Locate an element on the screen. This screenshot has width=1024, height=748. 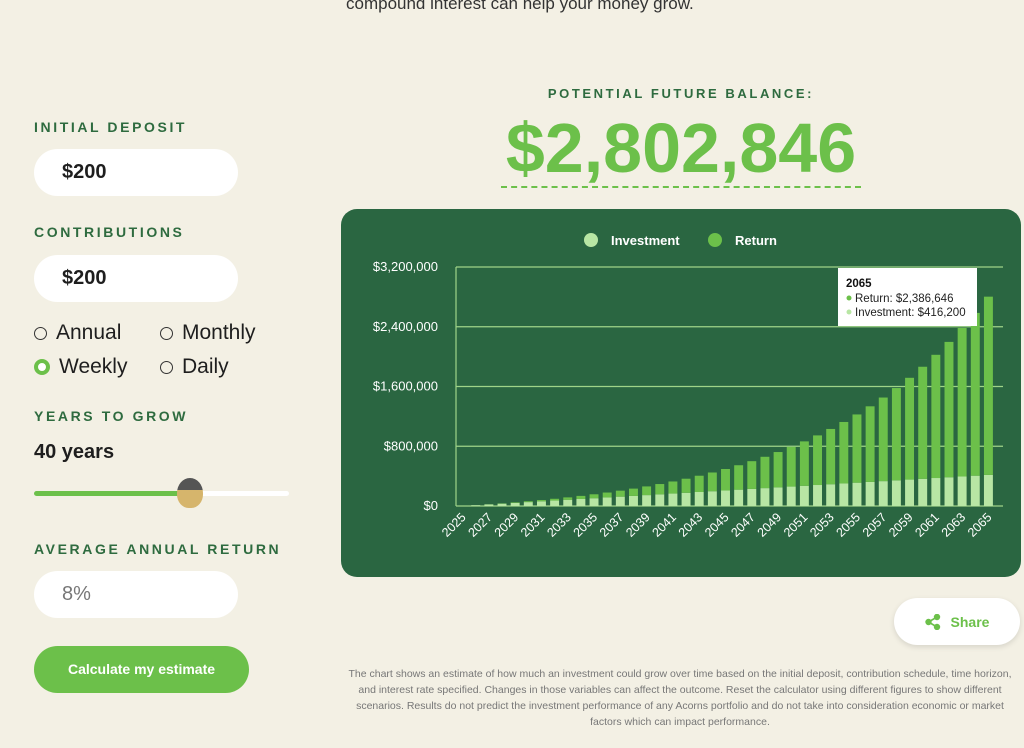
x-tick-label: 2029 is located at coordinates (507, 525).